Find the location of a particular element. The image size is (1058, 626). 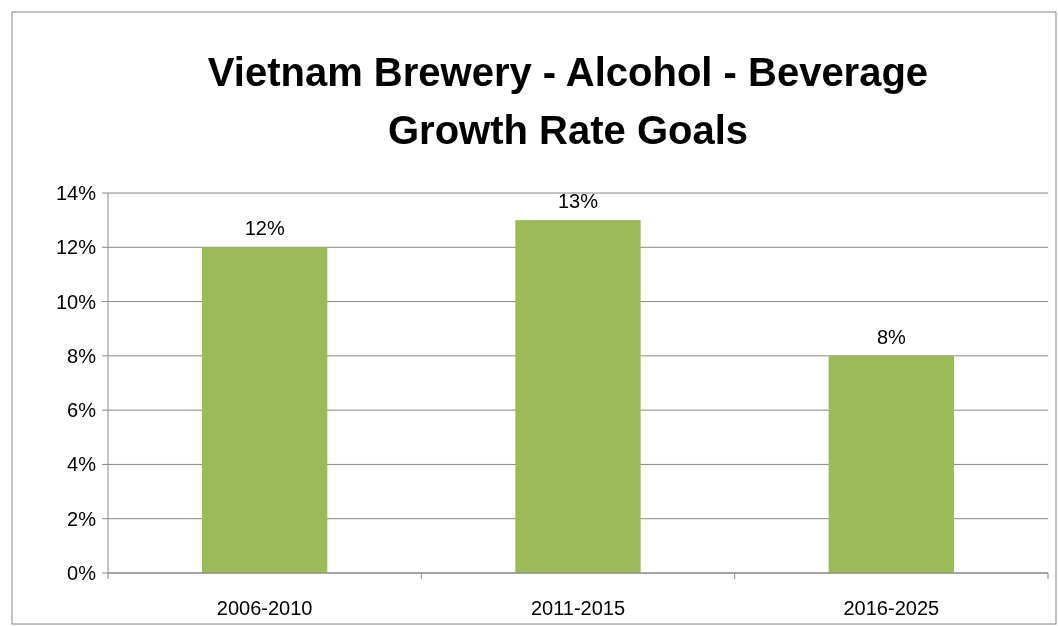

y-tick-label: 14% is located at coordinates (76, 193).